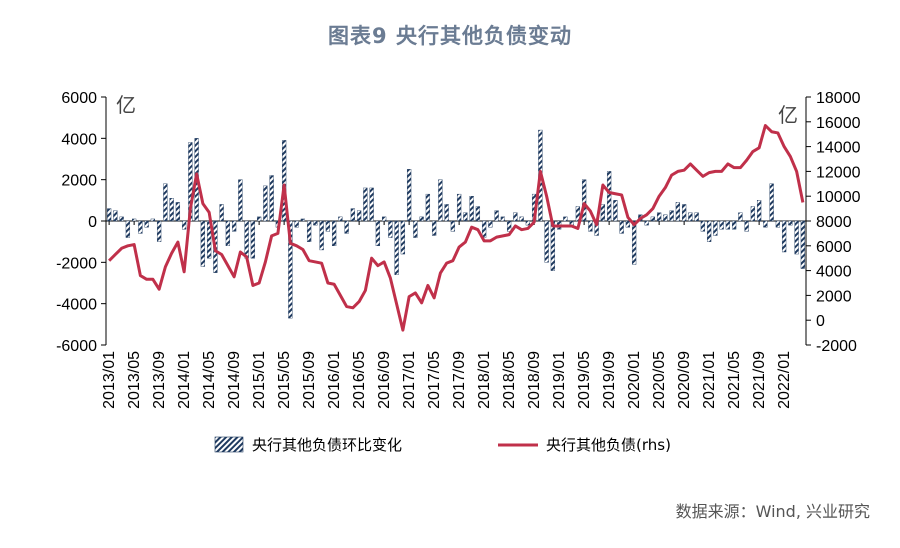  I want to click on x-tick-label: 2021/05, so click(734, 380).